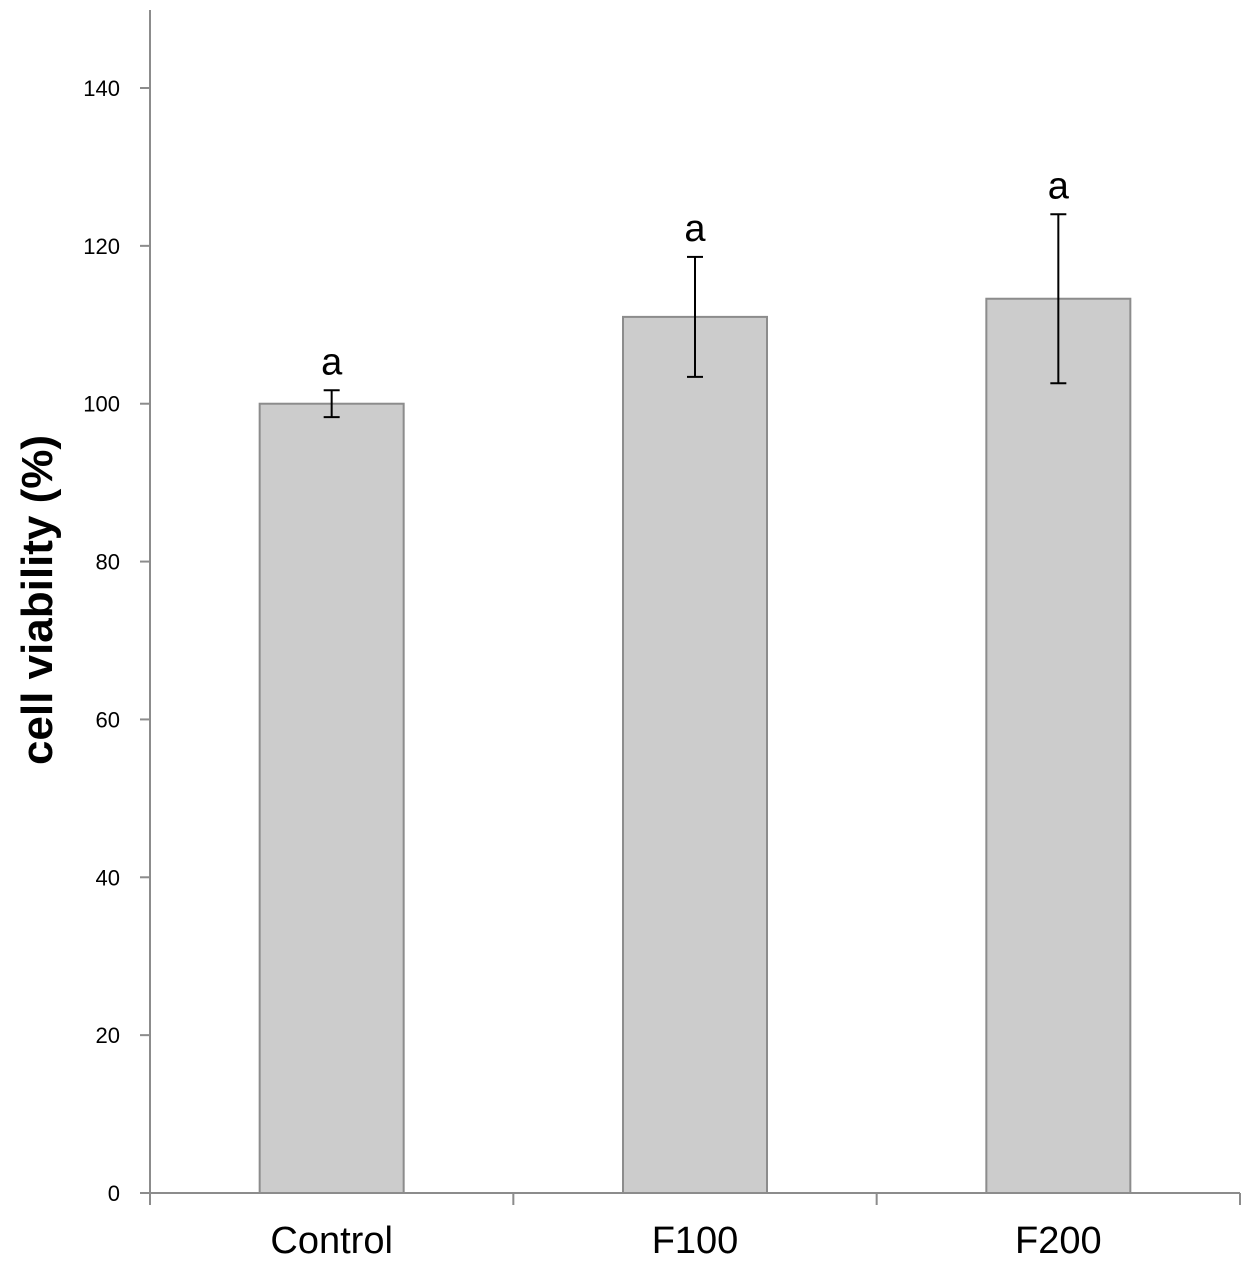 The image size is (1250, 1261). Describe the element at coordinates (114, 1193) in the screenshot. I see `y-tick-label: 0` at that location.